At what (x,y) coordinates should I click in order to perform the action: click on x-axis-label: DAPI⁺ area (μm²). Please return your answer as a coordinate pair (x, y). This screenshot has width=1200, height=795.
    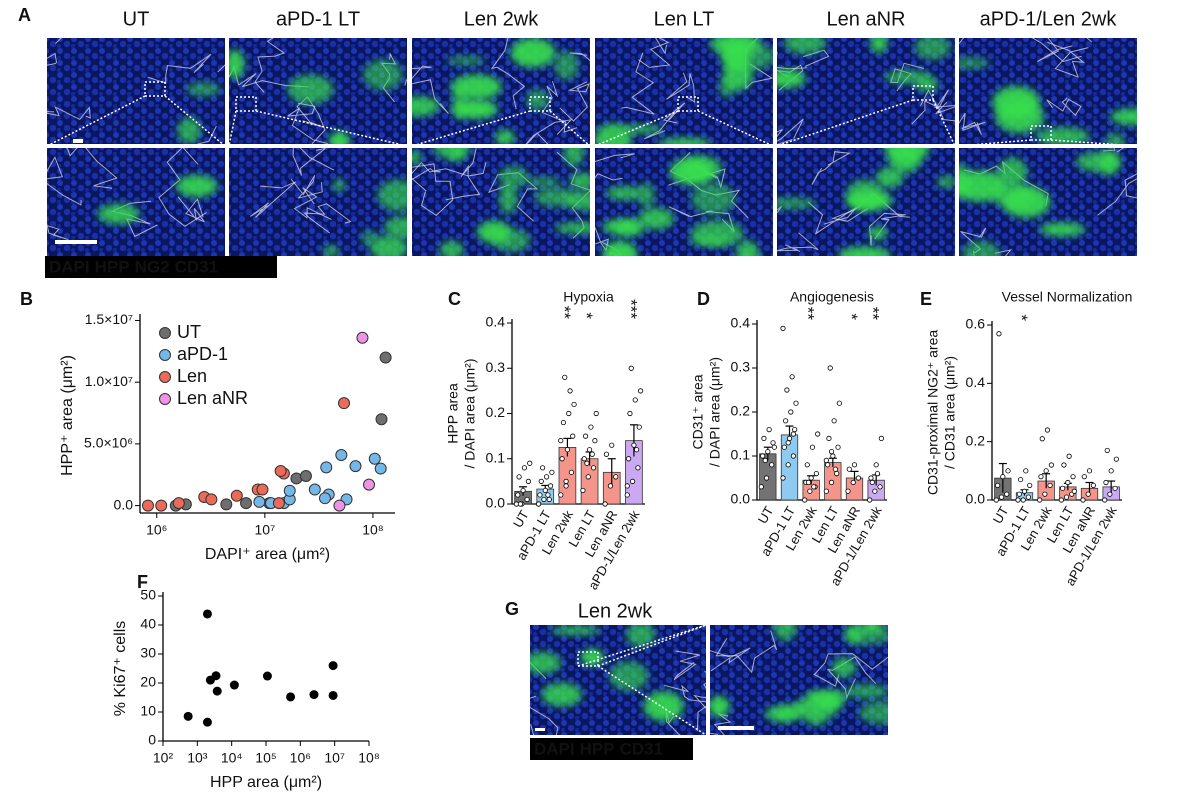
    Looking at the image, I should click on (267, 554).